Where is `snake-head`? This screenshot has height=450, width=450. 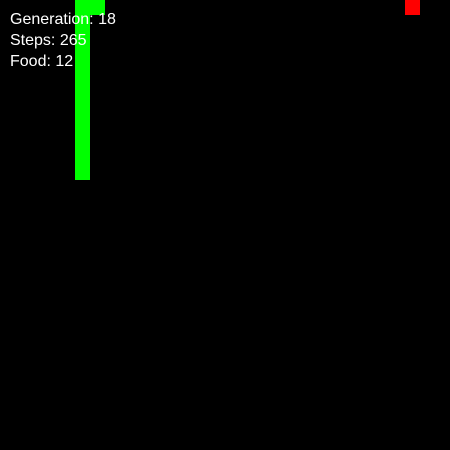 snake-head is located at coordinates (90, 7).